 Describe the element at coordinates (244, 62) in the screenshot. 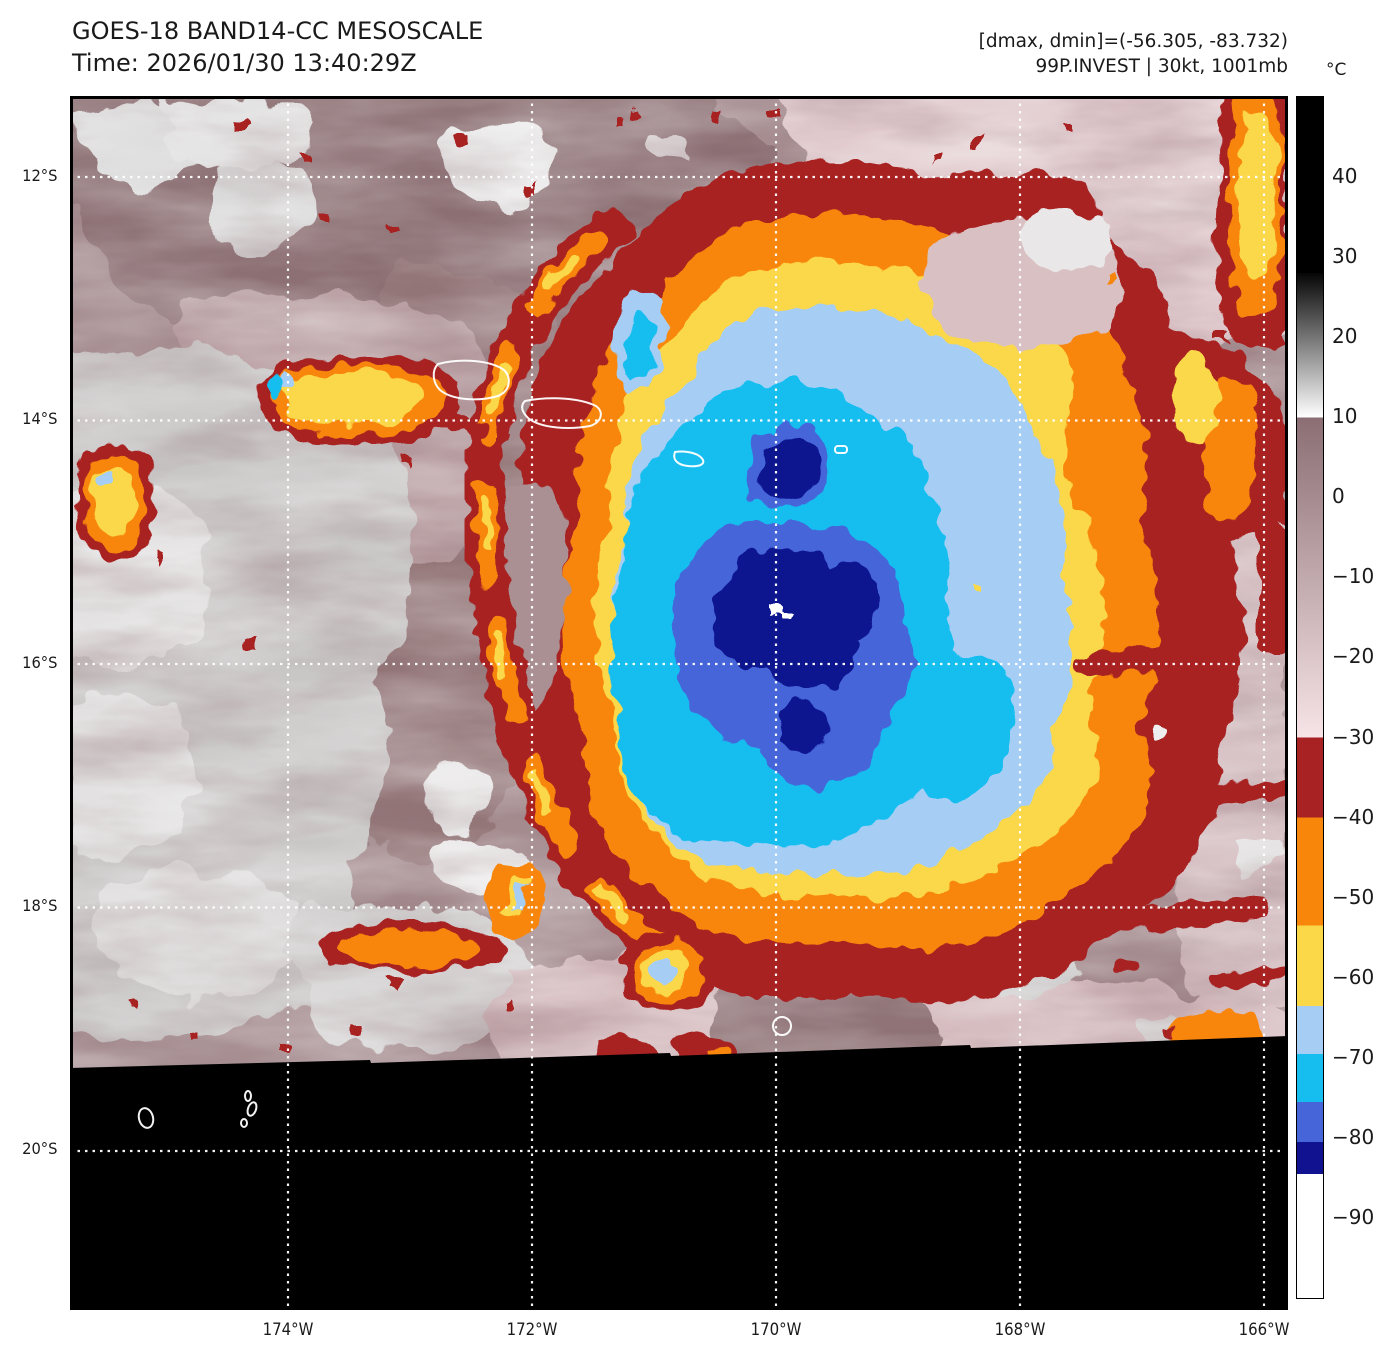

I see `timestamp: Time: 2026/01/30 13:40:29Z` at that location.